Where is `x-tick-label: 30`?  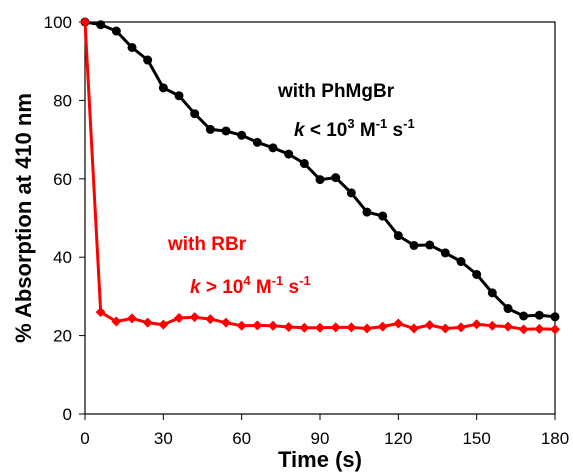
x-tick-label: 30 is located at coordinates (163, 438).